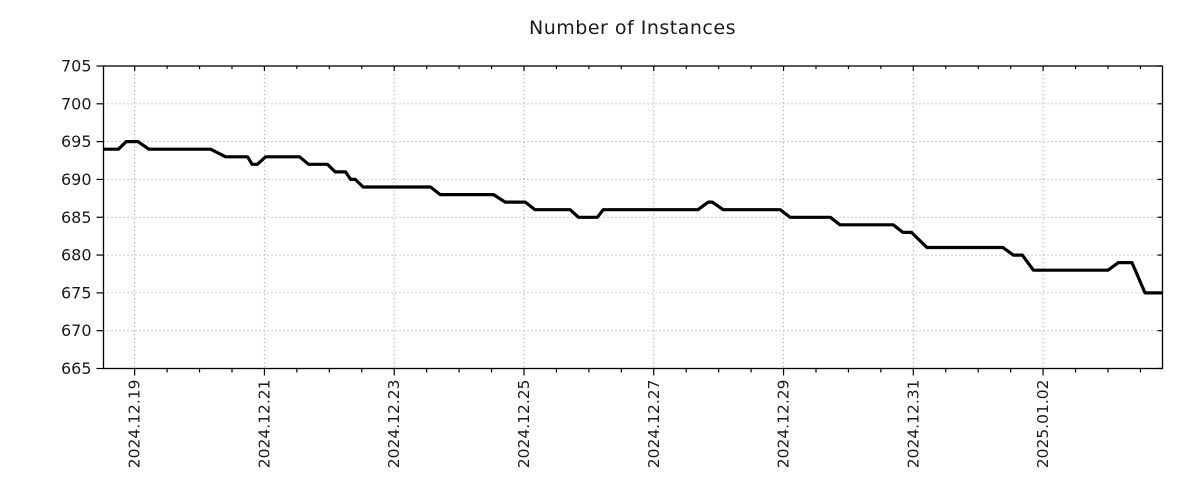  I want to click on y-tick-label: 680, so click(76, 255).